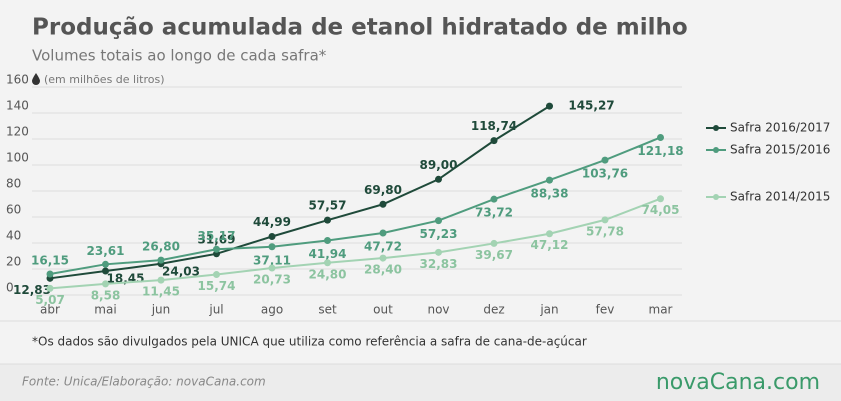 The height and width of the screenshot is (401, 841). Describe the element at coordinates (217, 236) in the screenshot. I see `data-label: 35,17` at that location.